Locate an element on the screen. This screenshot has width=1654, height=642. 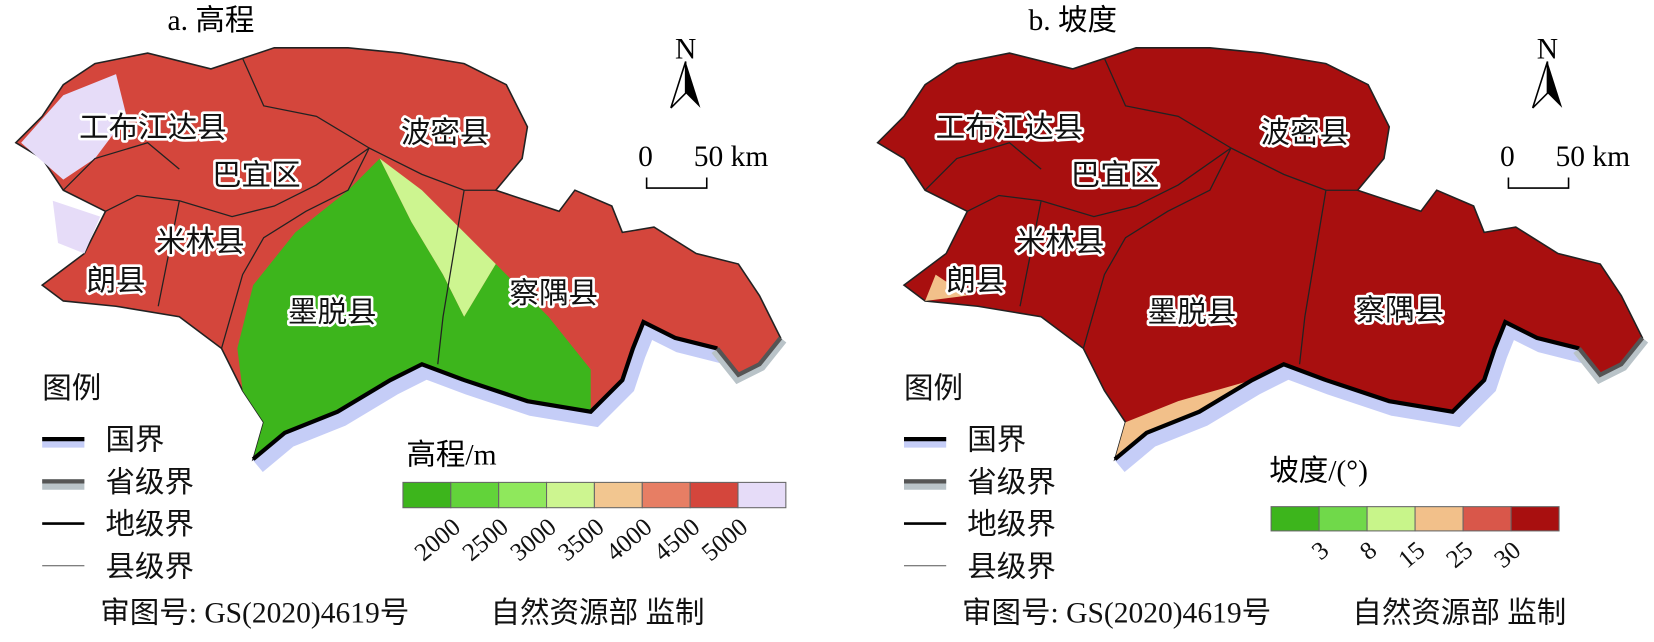
panel-title: b. 坡度 is located at coordinates (1072, 20).